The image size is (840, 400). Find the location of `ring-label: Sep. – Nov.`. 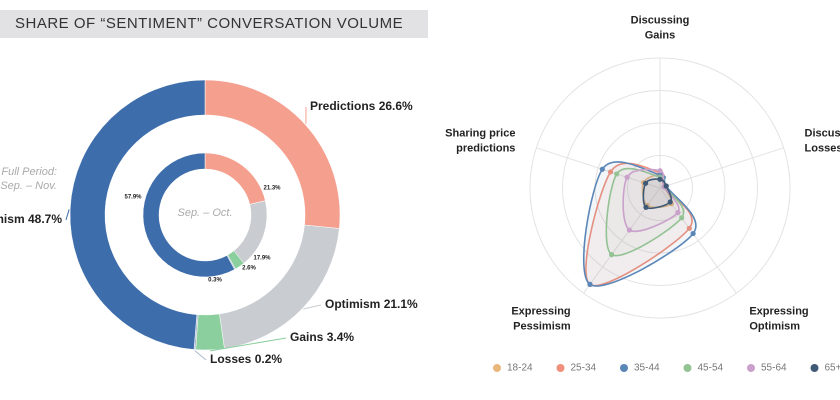

ring-label: Sep. – Nov. is located at coordinates (28, 186).